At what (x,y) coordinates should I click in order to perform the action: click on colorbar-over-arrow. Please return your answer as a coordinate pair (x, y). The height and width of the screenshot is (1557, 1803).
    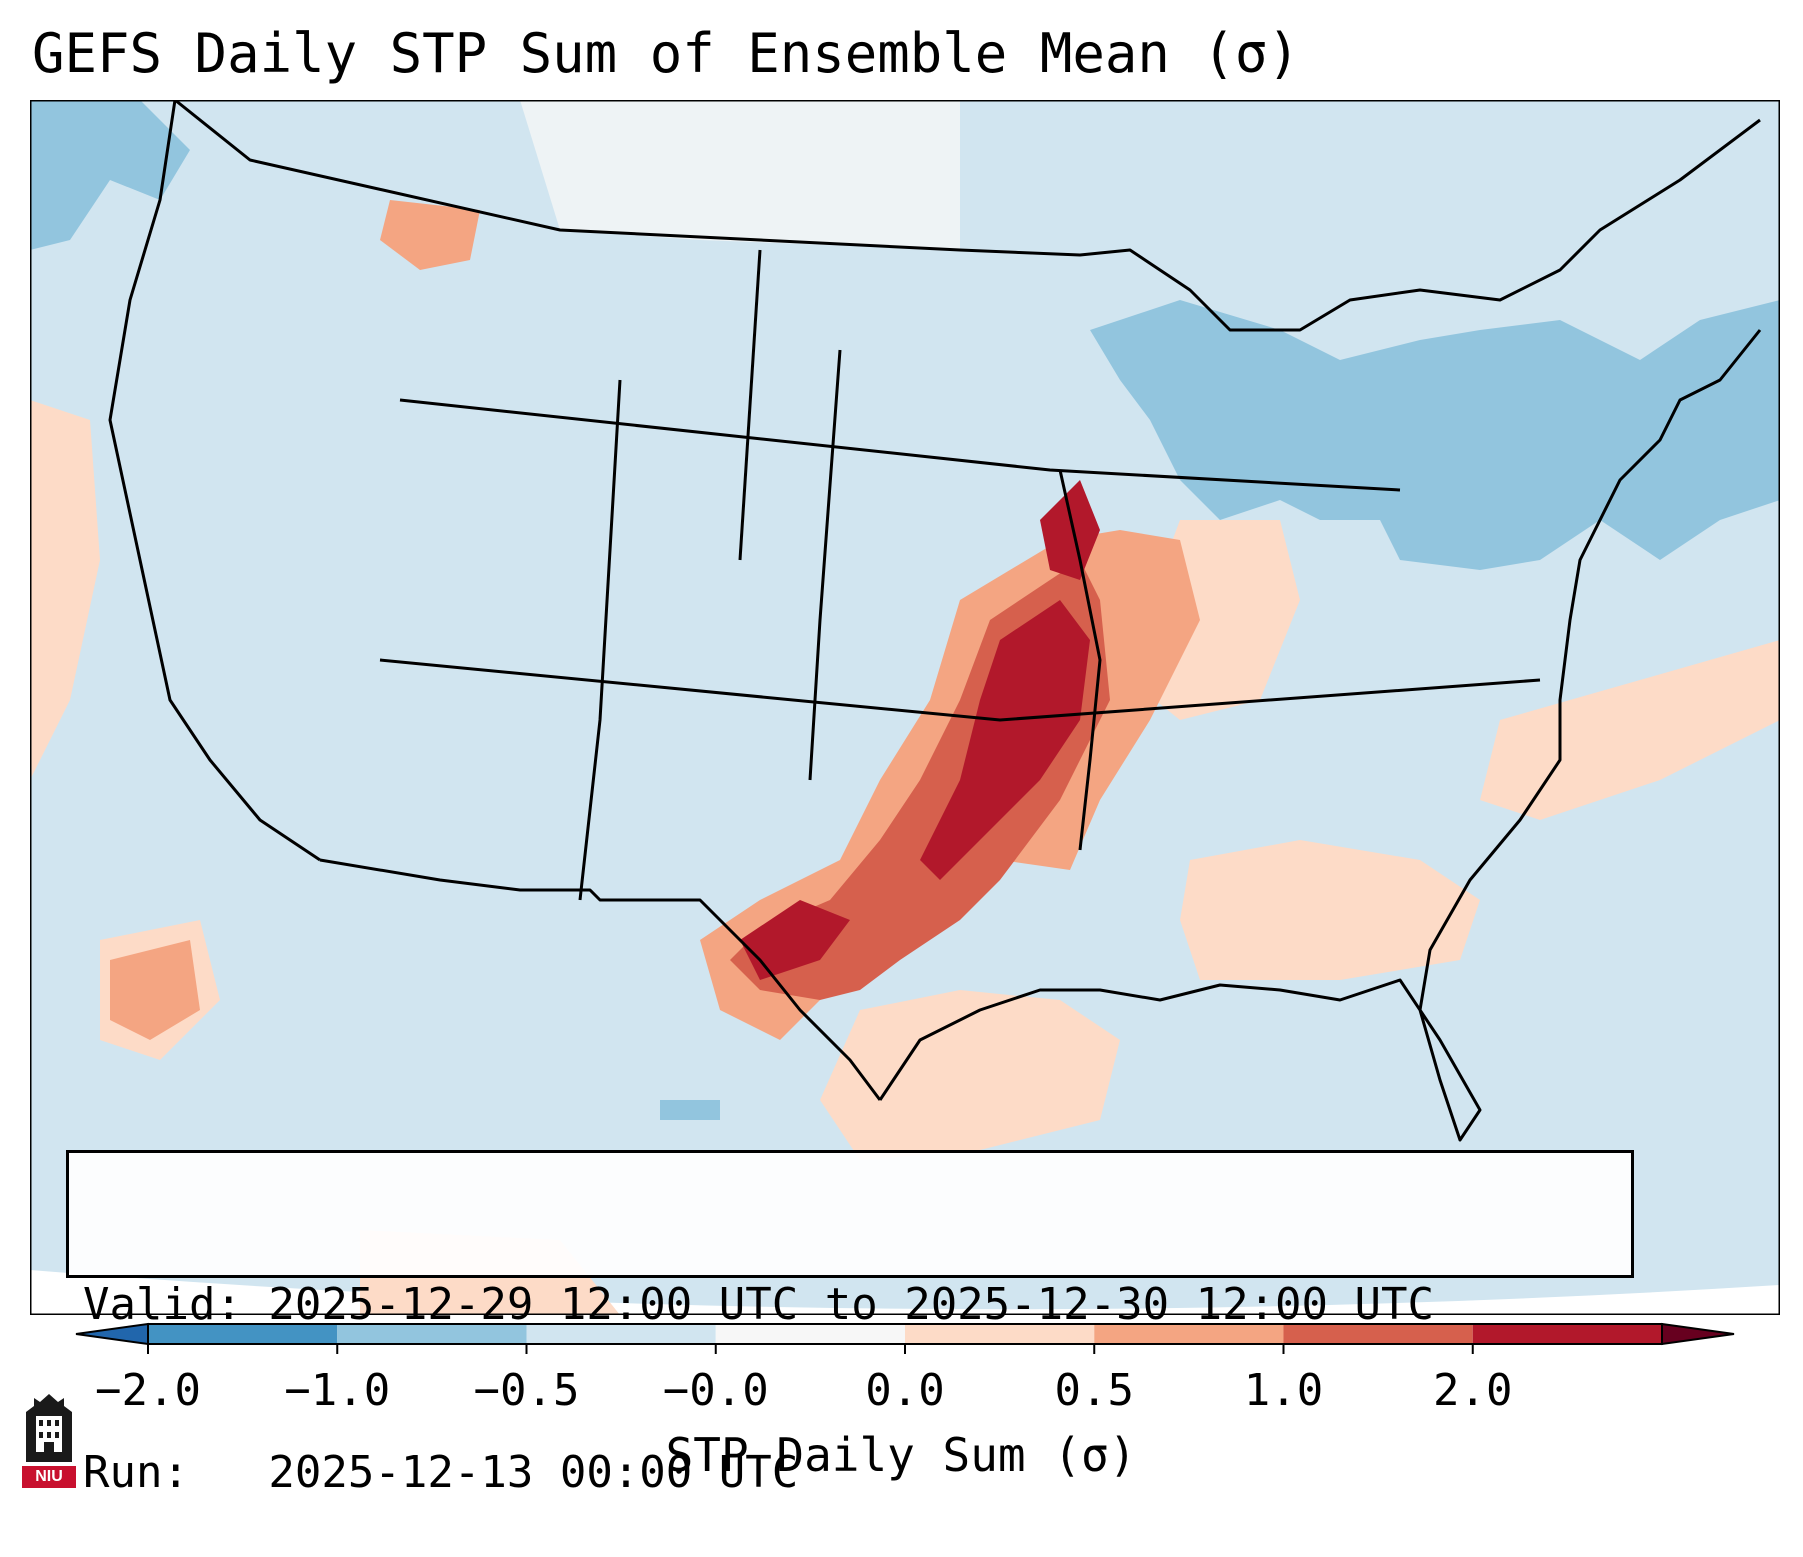
    Looking at the image, I should click on (1698, 1334).